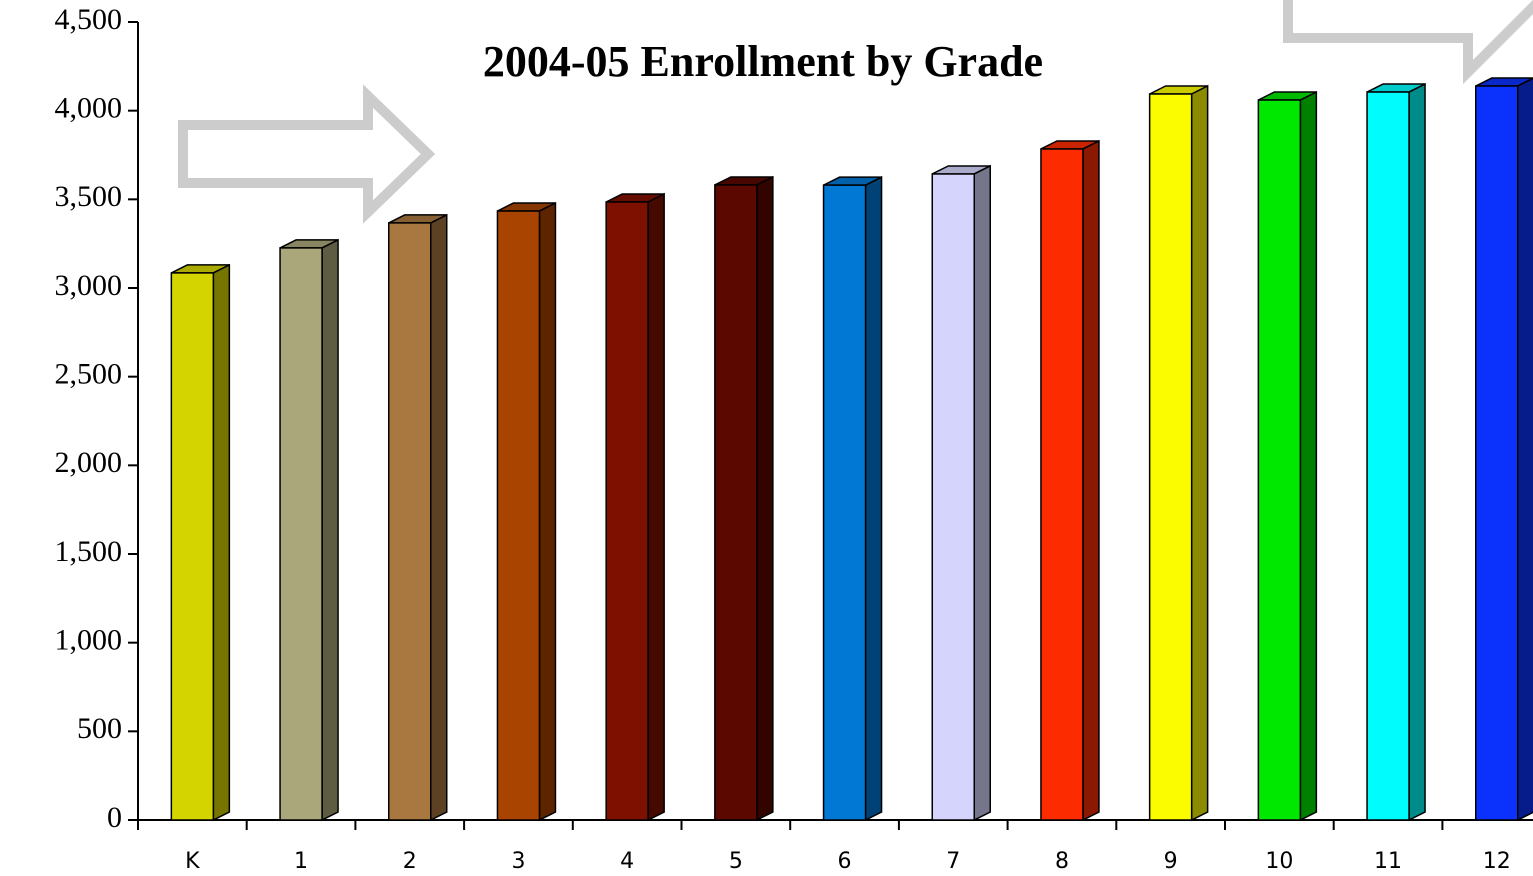  Describe the element at coordinates (89, 285) in the screenshot. I see `y-tick-label: 3,000` at that location.